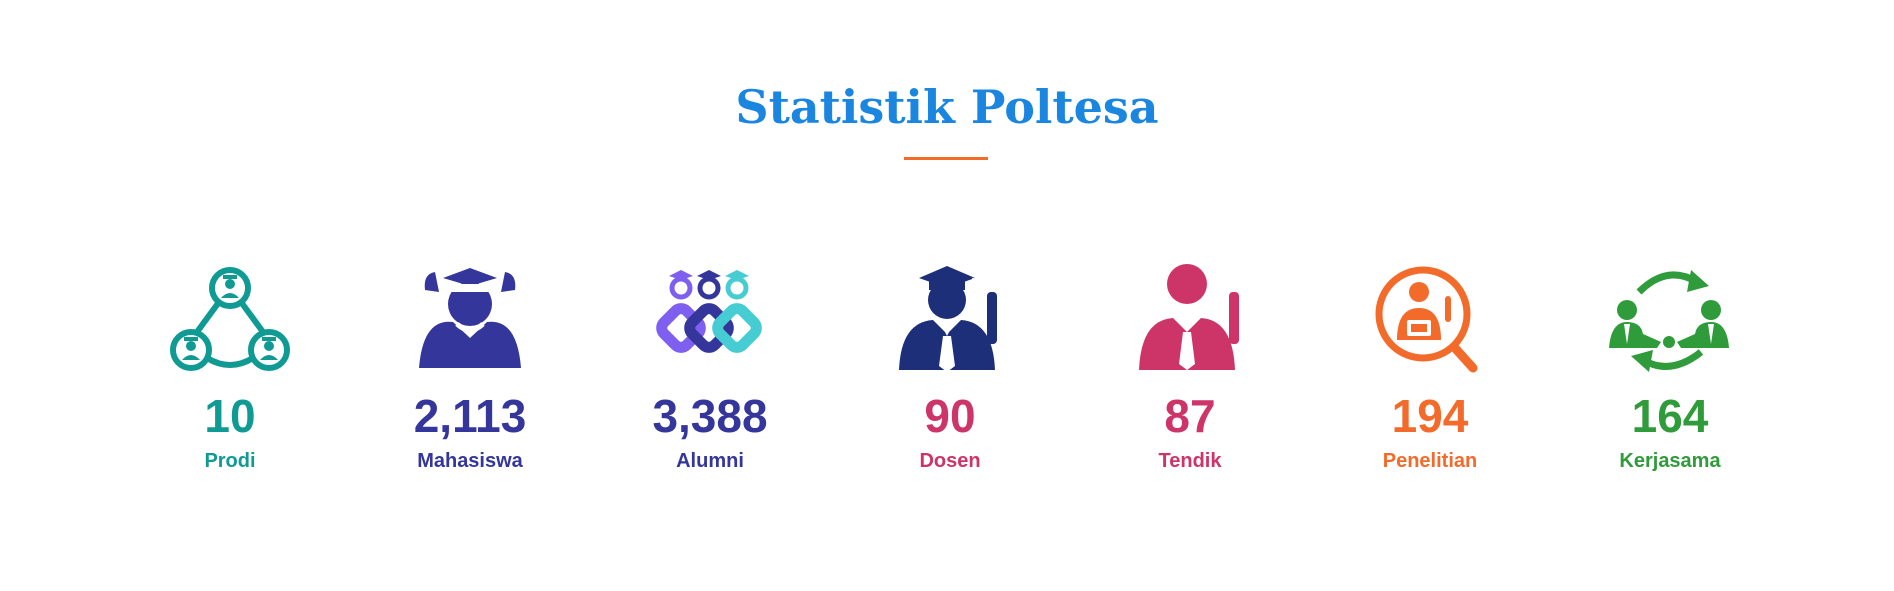  I want to click on network-people-icon, so click(230, 320).